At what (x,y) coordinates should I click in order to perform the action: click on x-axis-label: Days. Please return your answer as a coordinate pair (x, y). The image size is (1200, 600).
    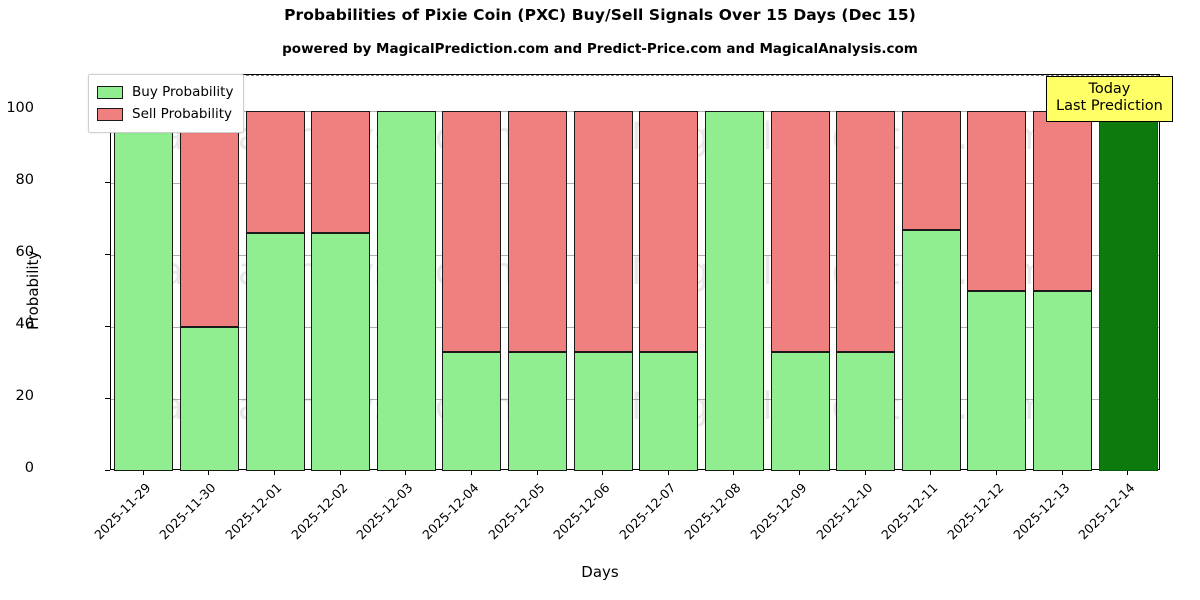
    Looking at the image, I should click on (600, 572).